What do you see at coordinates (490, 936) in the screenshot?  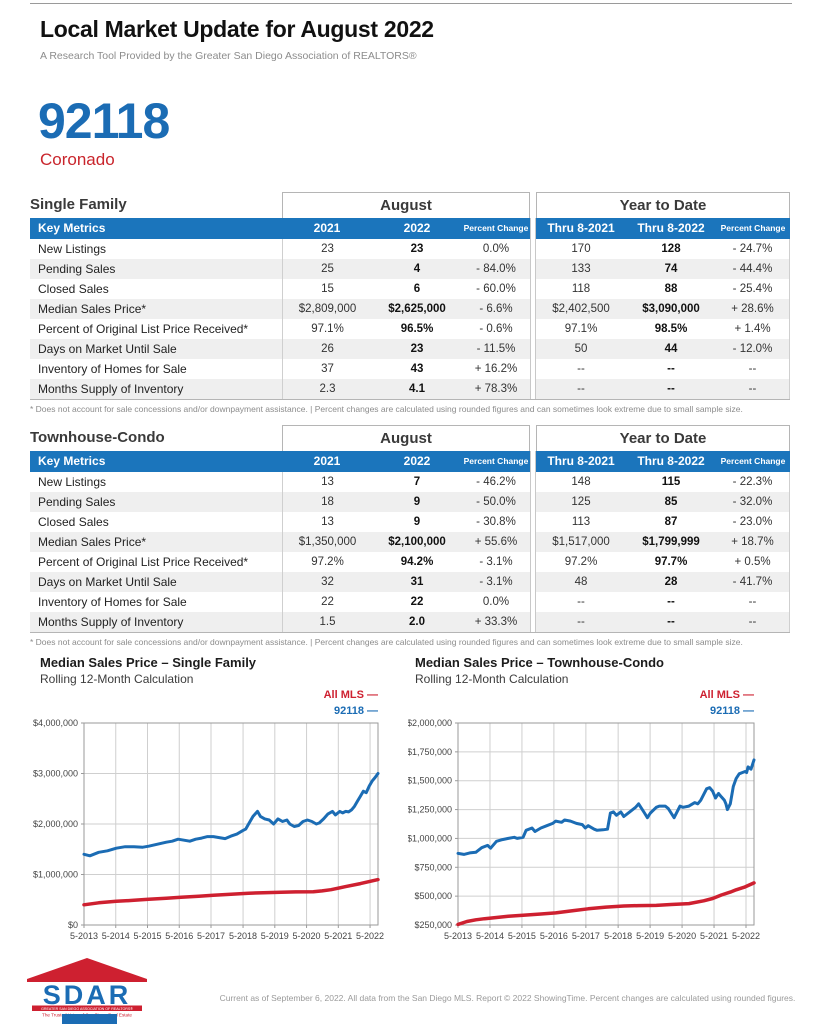 I see `x-axis-tick-label: 5-2014` at bounding box center [490, 936].